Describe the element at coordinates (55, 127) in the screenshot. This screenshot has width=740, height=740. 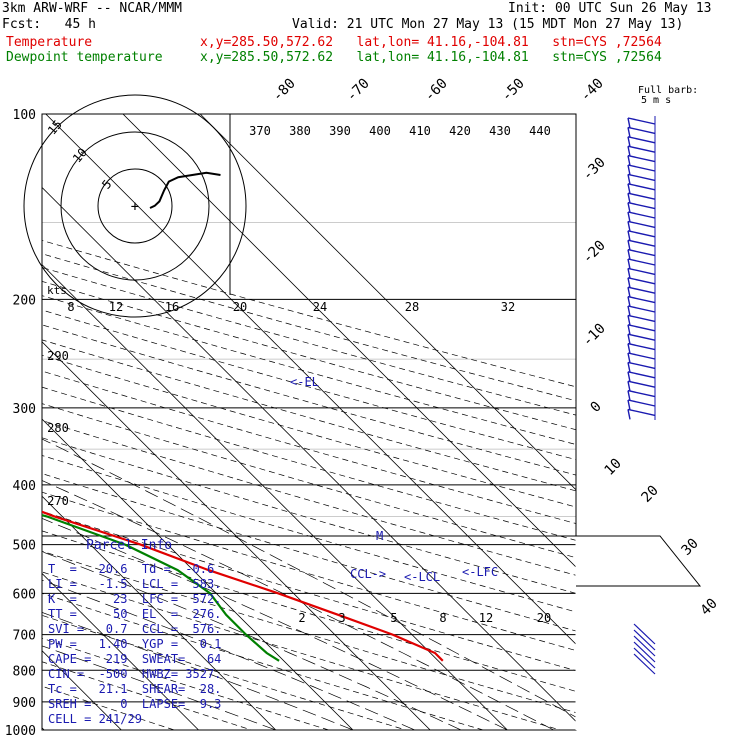
I see `hodograph-ring-label: 15` at that location.